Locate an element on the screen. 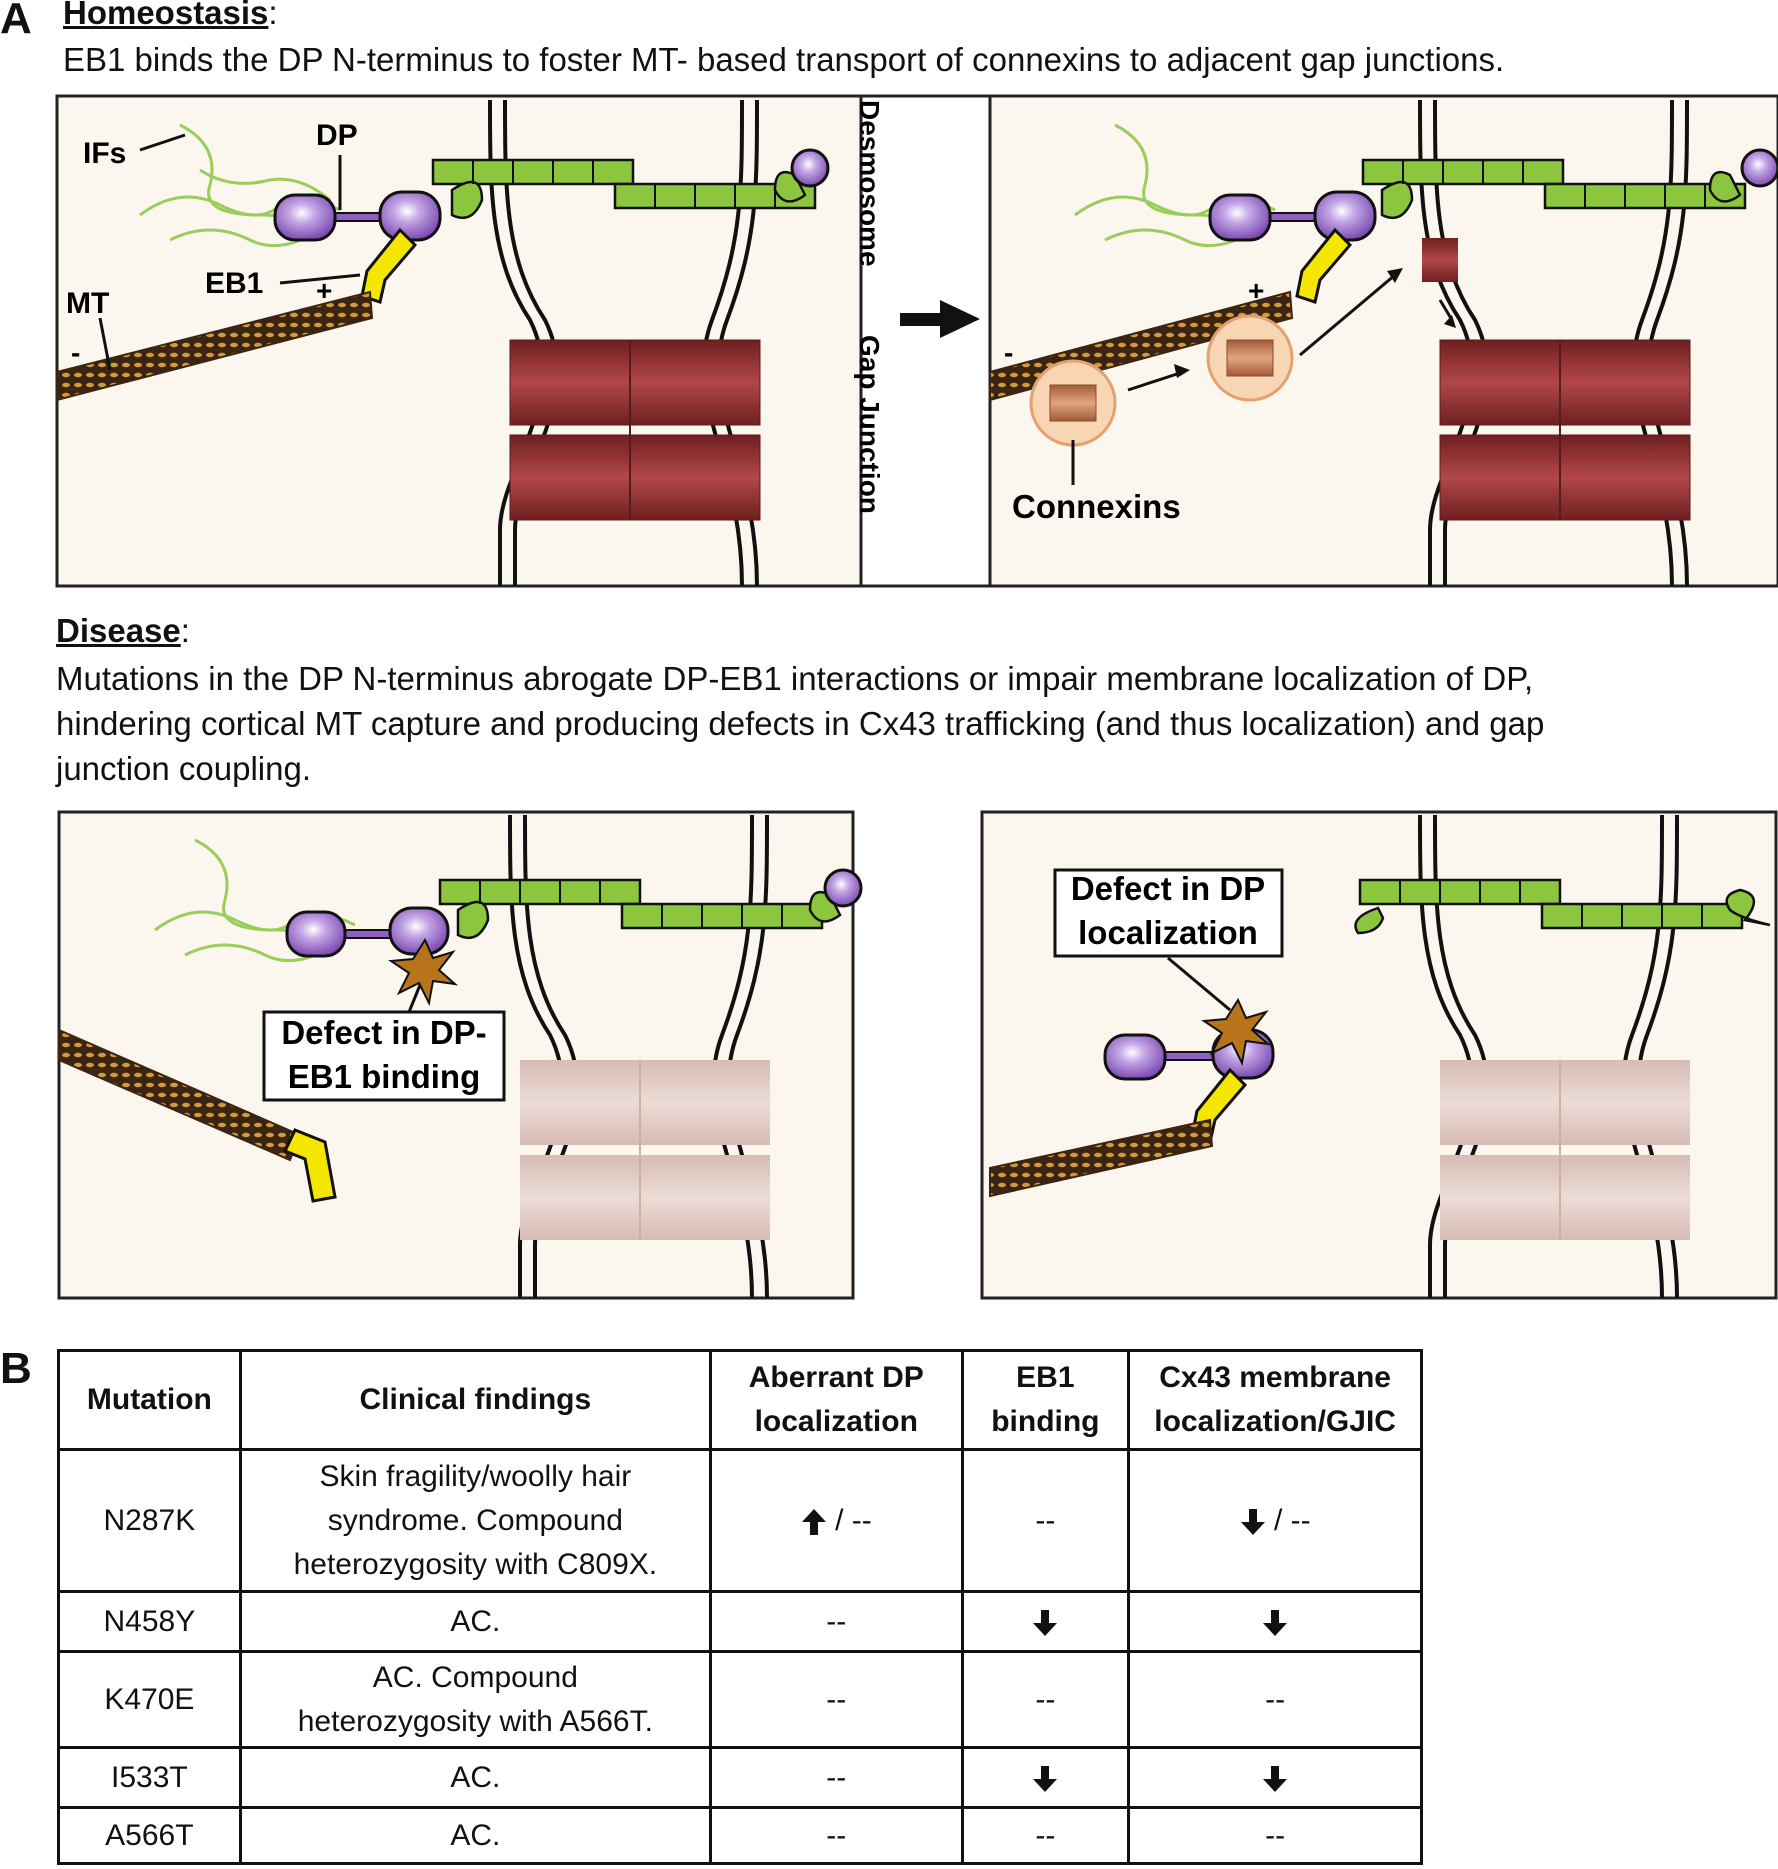  arrowheads is located at coordinates (1315, 323).